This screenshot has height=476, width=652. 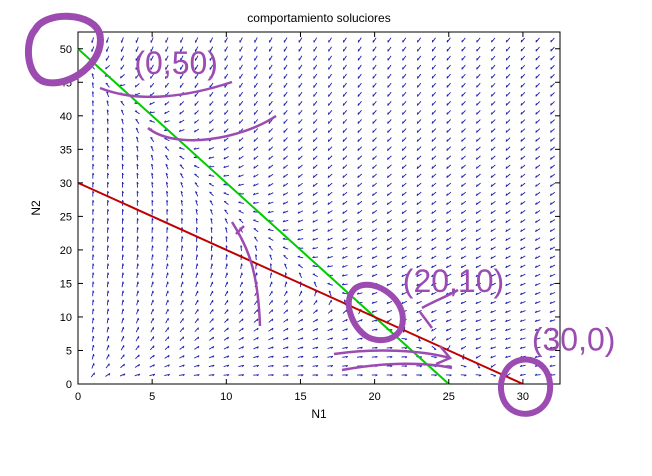 I want to click on x-tick-label: 5, so click(x=152, y=397).